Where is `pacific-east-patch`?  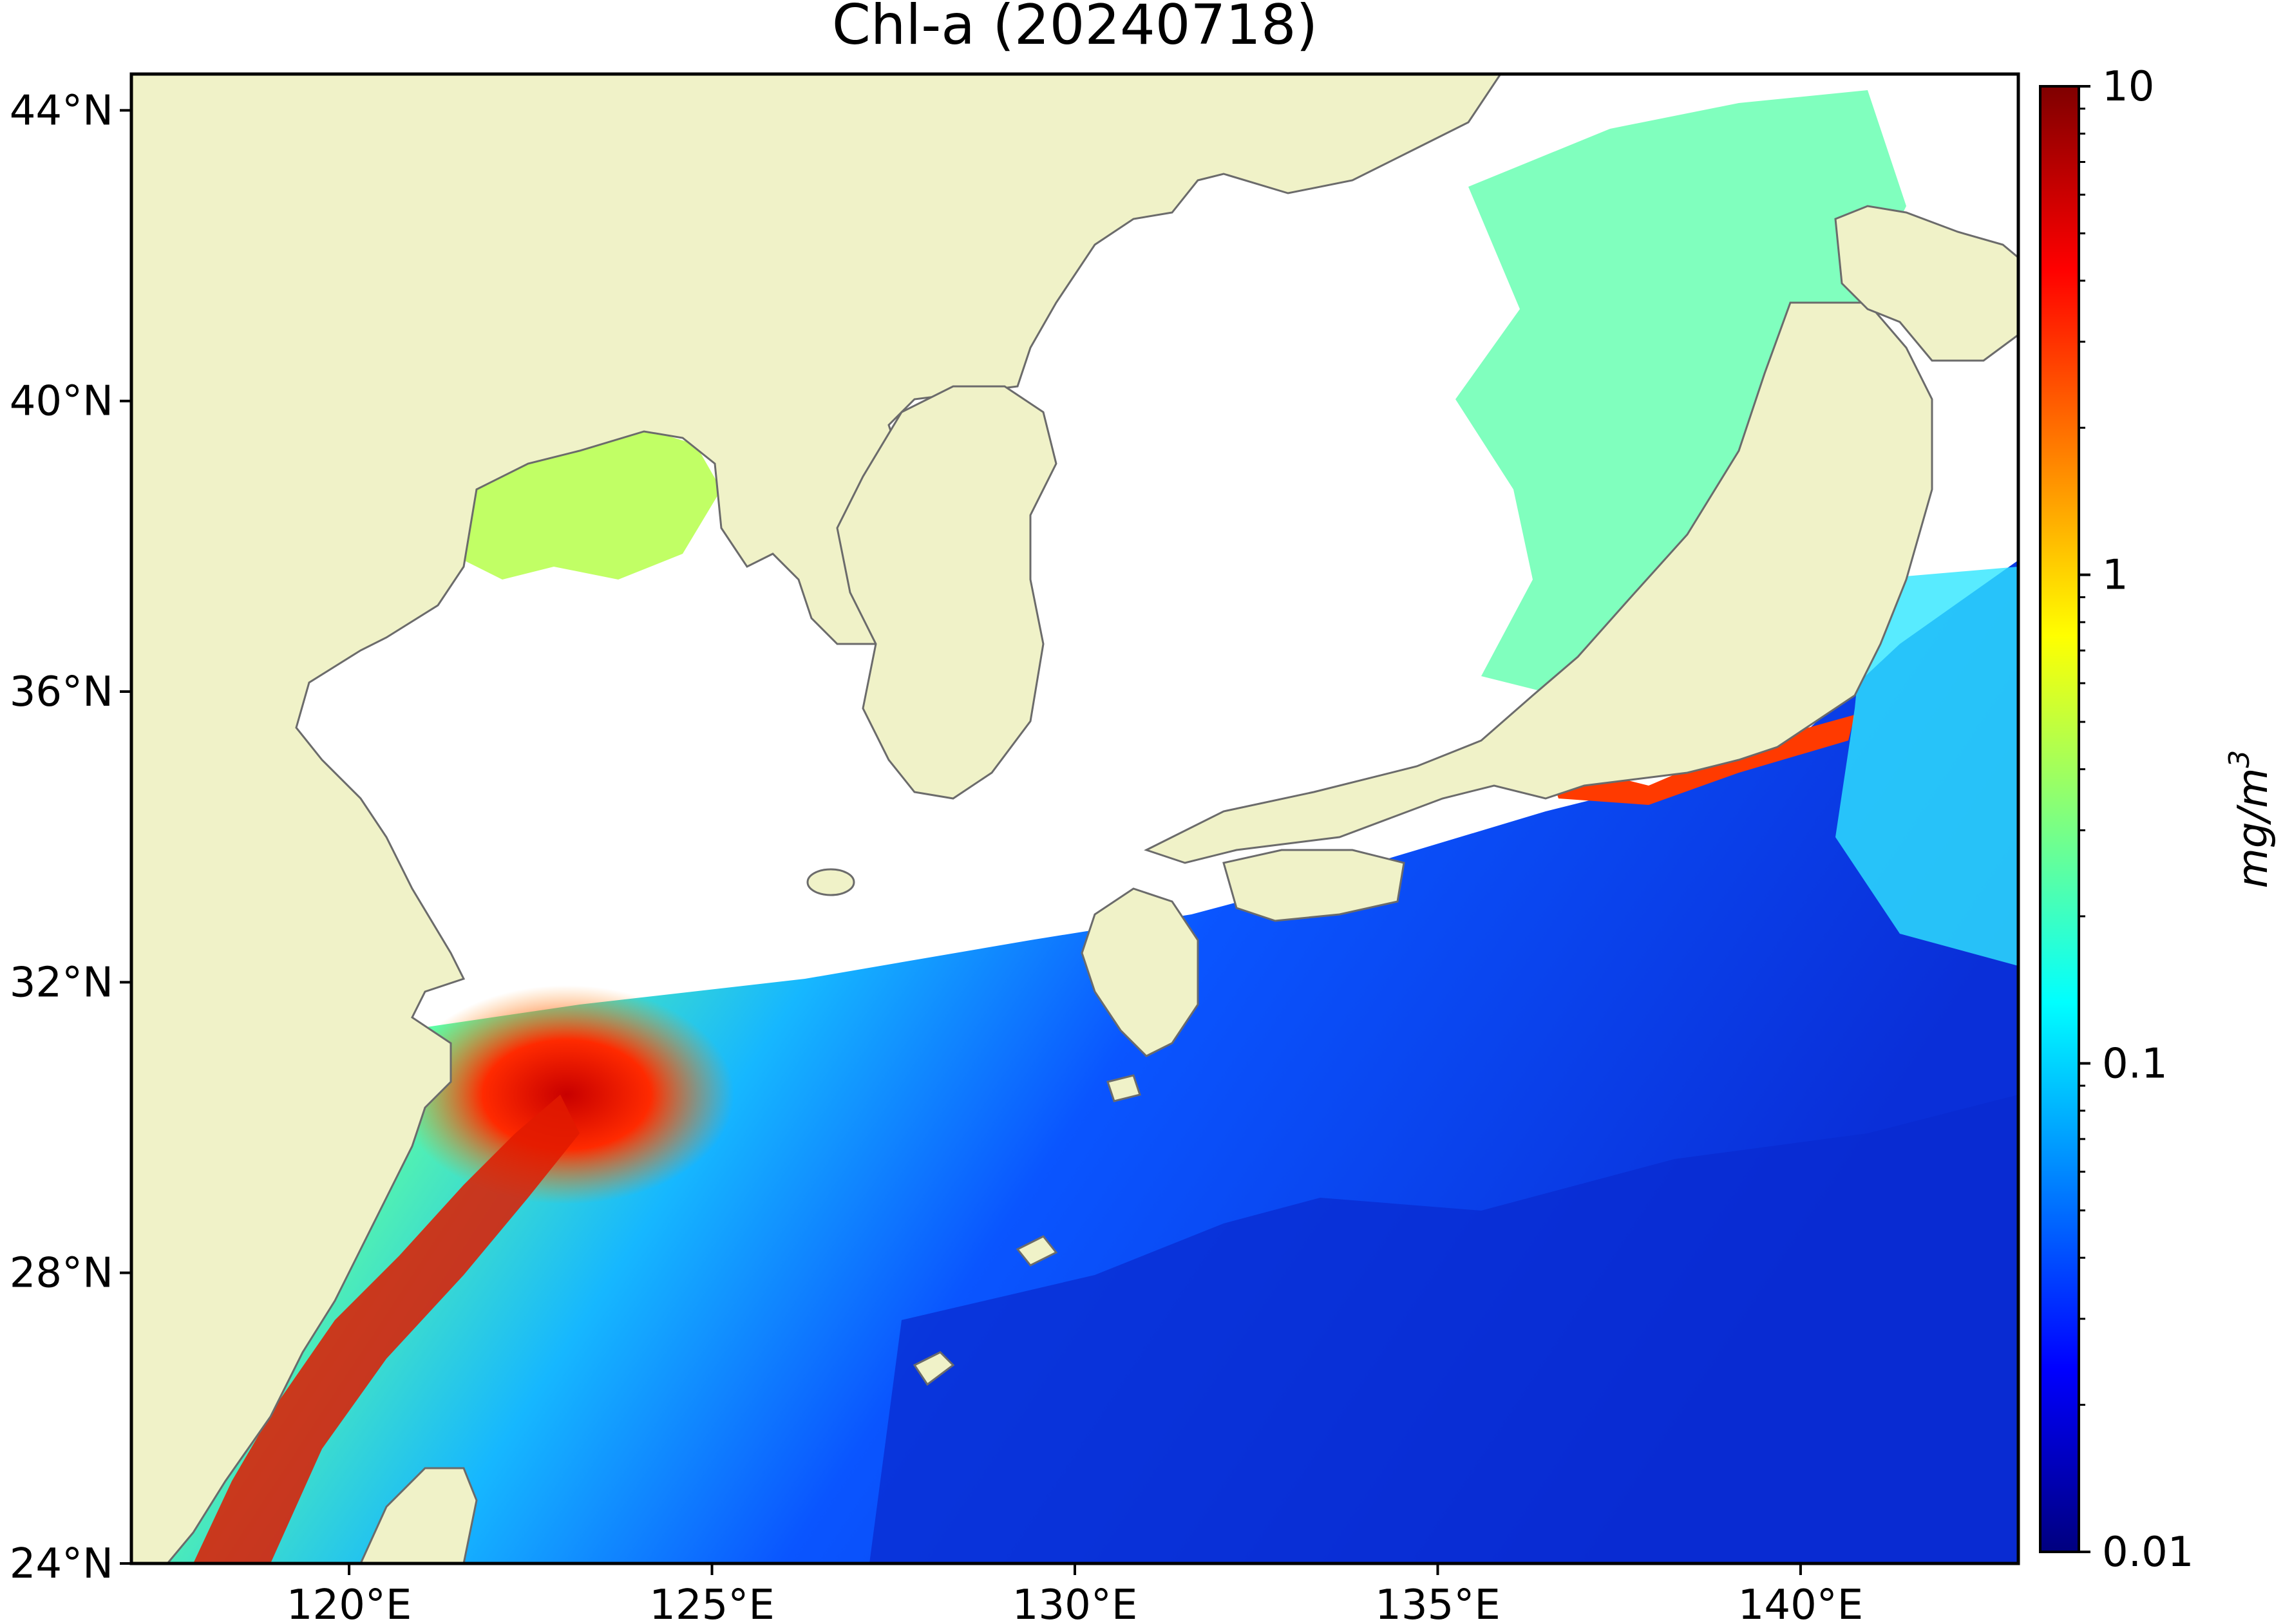
pacific-east-patch is located at coordinates (1926, 766).